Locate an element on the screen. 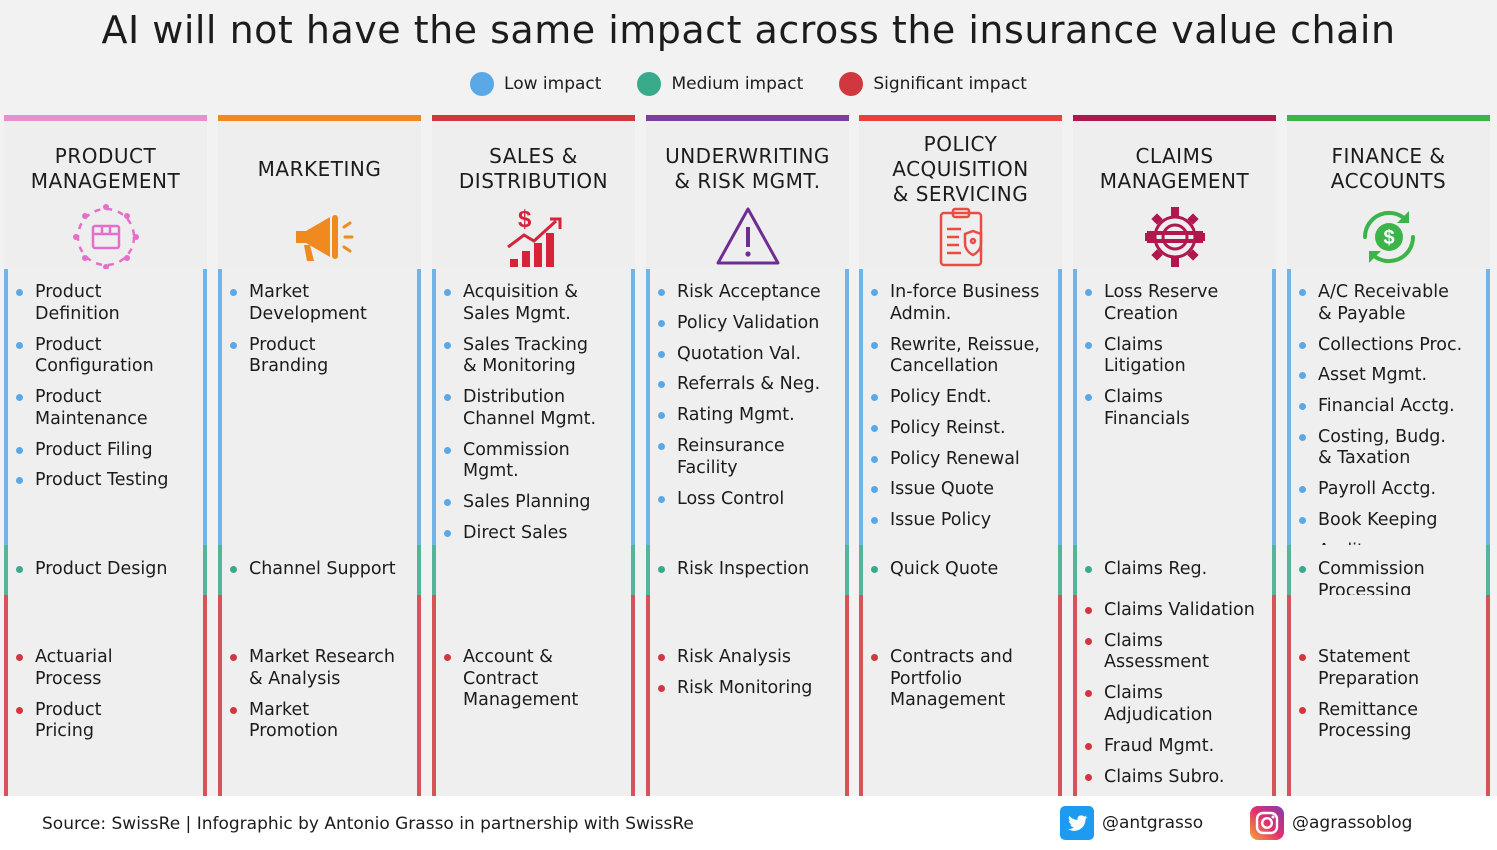  list-item: Fraud Mgmt. is located at coordinates (1180, 747).